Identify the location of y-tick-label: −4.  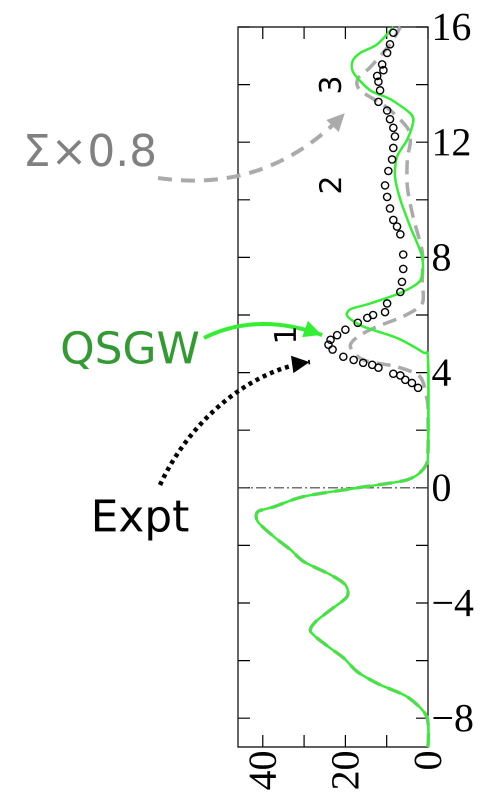
(454, 603).